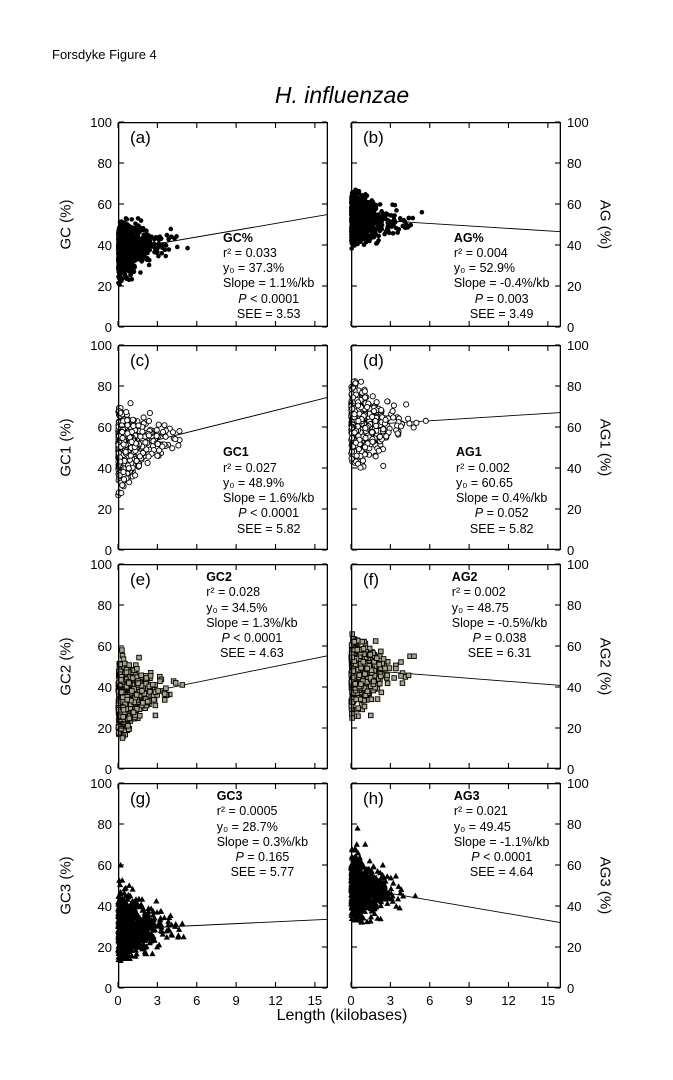  What do you see at coordinates (237, 607) in the screenshot?
I see `stat-y0: y₀ = 34.5%` at bounding box center [237, 607].